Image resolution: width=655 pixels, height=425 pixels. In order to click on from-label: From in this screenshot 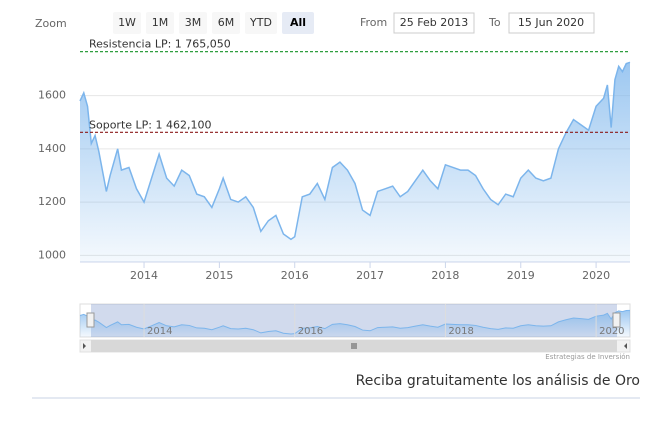, I will do `click(373, 22)`.